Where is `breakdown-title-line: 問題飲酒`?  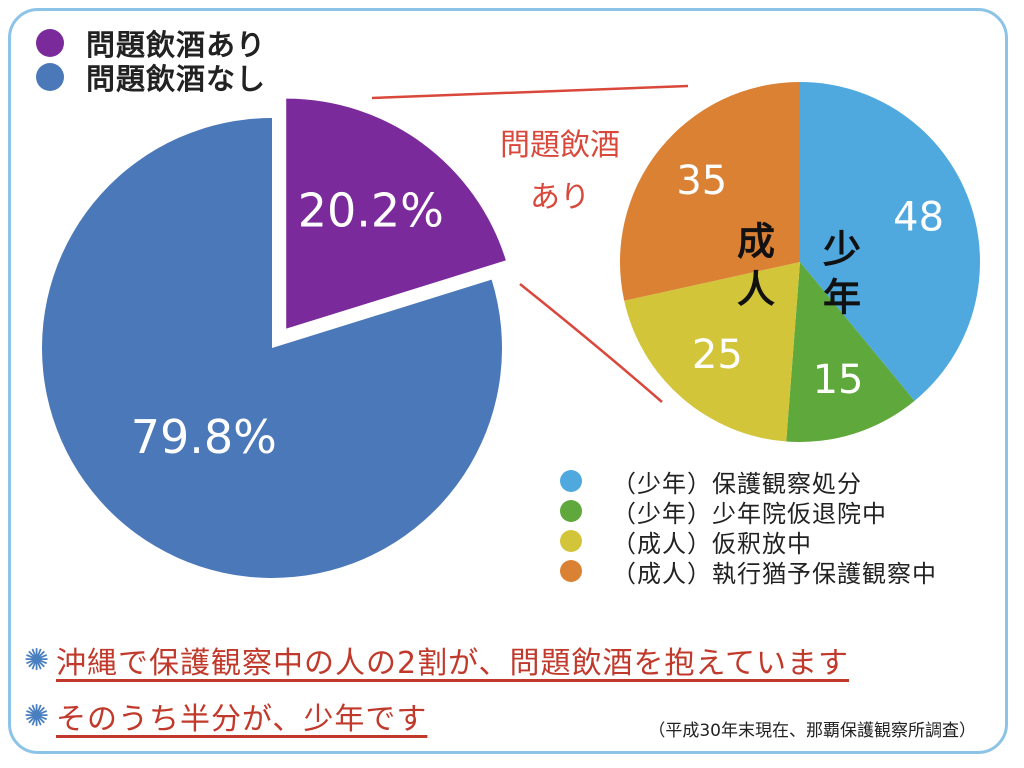 breakdown-title-line: 問題飲酒 is located at coordinates (560, 145).